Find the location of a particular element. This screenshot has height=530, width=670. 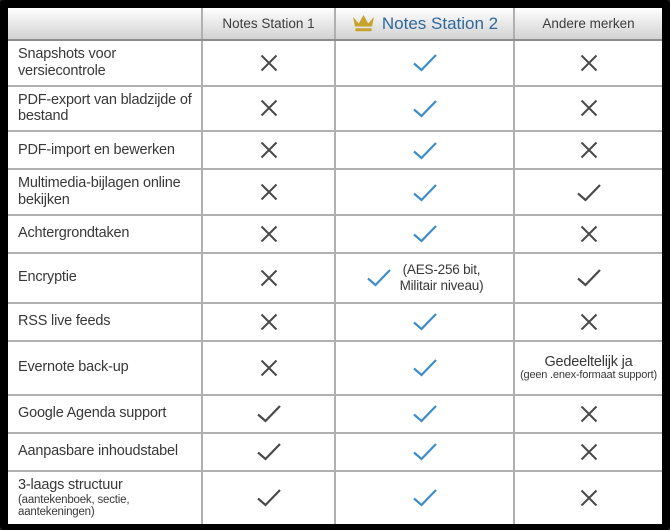

column-title: Notes Station 2 is located at coordinates (440, 23).